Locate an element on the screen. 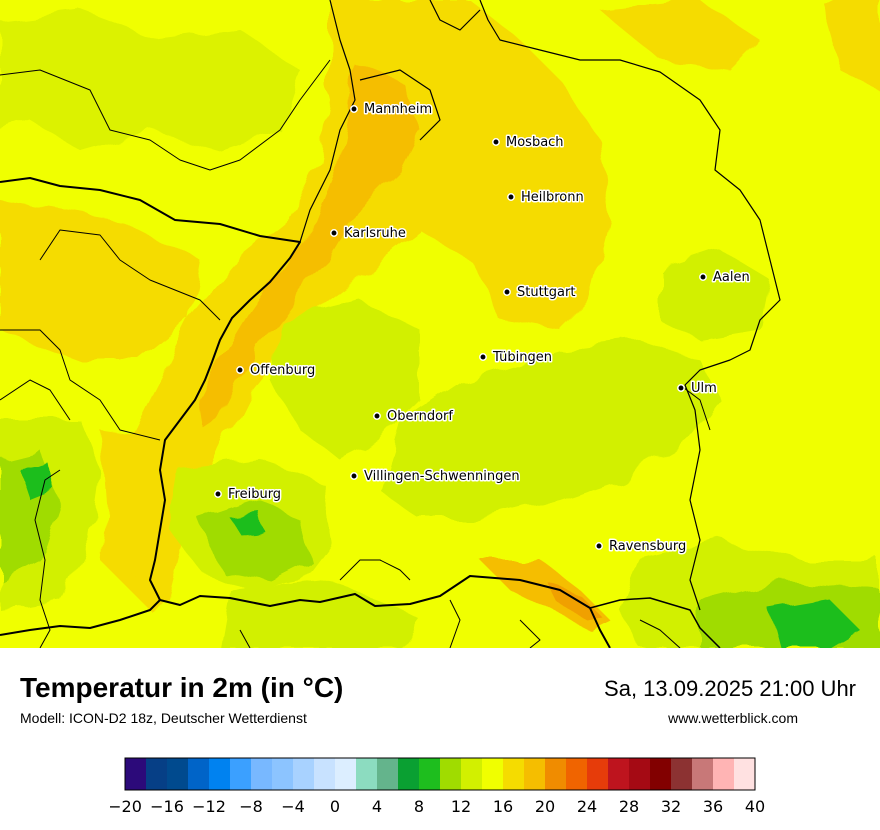 The height and width of the screenshot is (830, 880). city-label: Heilbronn is located at coordinates (552, 197).